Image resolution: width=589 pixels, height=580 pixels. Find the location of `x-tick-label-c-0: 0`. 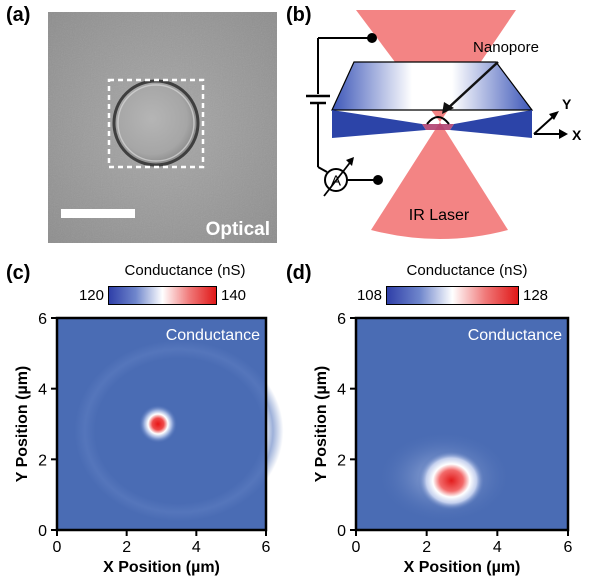

x-tick-label-c-0: 0 is located at coordinates (57, 547).